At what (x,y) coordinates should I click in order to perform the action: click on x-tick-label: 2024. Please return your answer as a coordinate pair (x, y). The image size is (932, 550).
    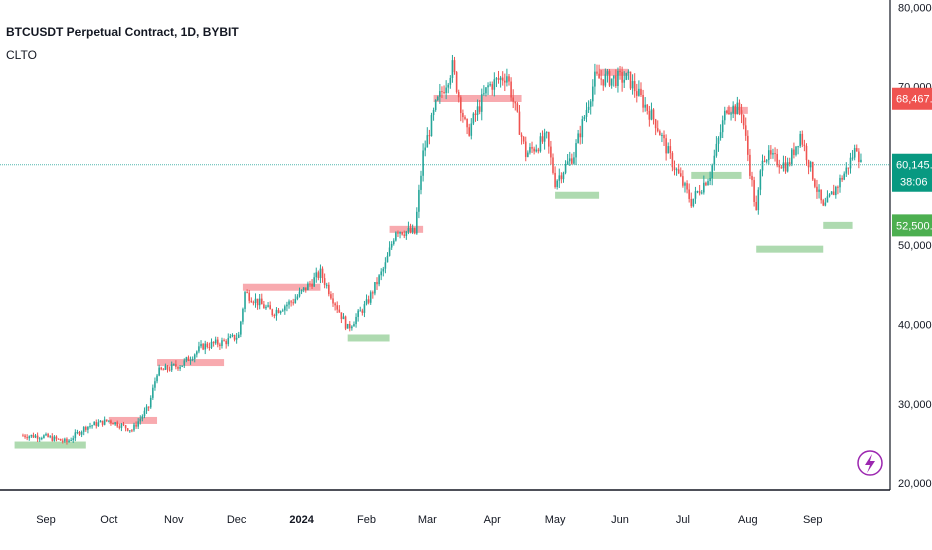
    Looking at the image, I should click on (301, 520).